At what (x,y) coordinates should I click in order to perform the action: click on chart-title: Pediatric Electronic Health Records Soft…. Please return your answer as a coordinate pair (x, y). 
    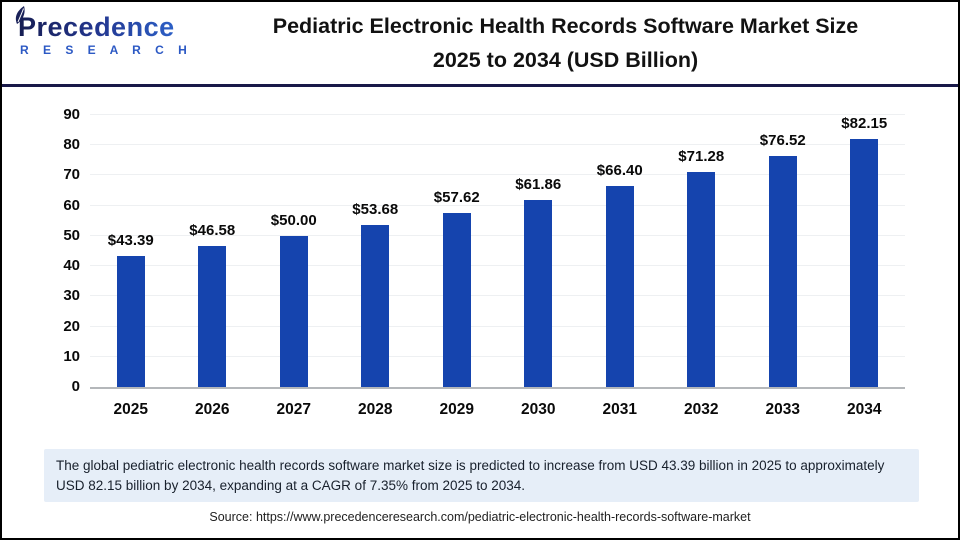
    Looking at the image, I should click on (565, 43).